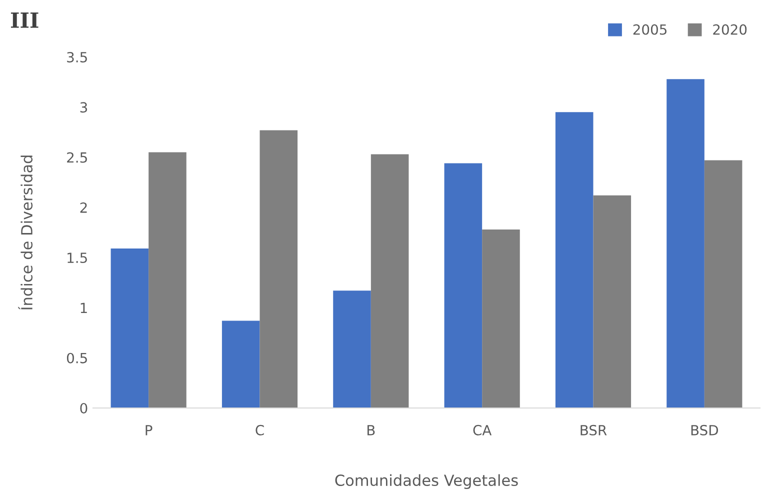  What do you see at coordinates (260, 430) in the screenshot?
I see `x-tick-label: C` at bounding box center [260, 430].